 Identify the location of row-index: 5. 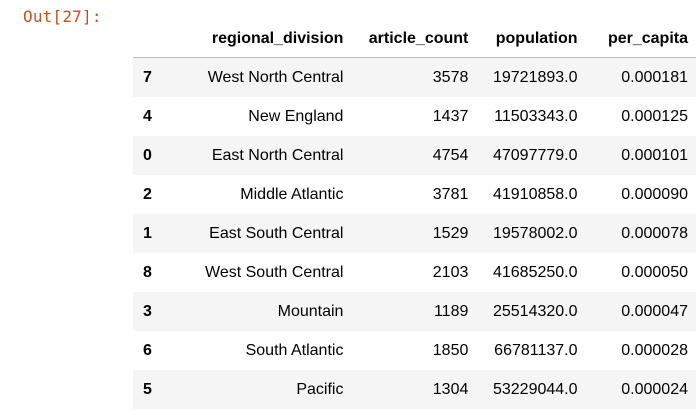
(147, 389).